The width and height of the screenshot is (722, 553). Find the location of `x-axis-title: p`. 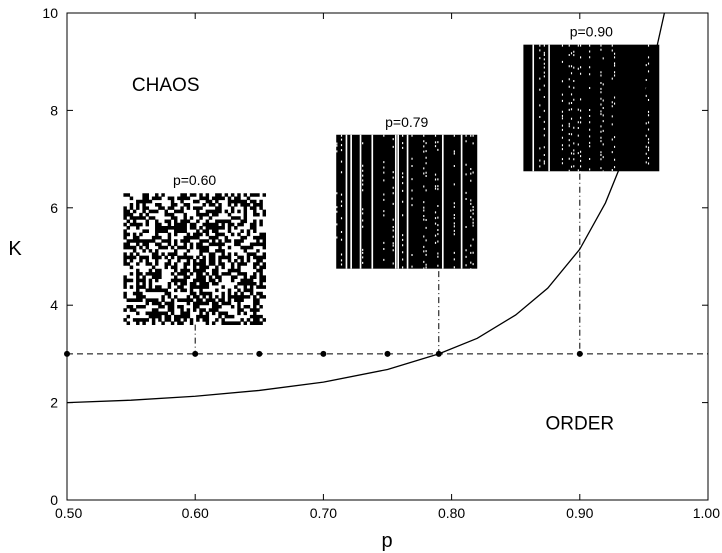

x-axis-title: p is located at coordinates (386, 541).